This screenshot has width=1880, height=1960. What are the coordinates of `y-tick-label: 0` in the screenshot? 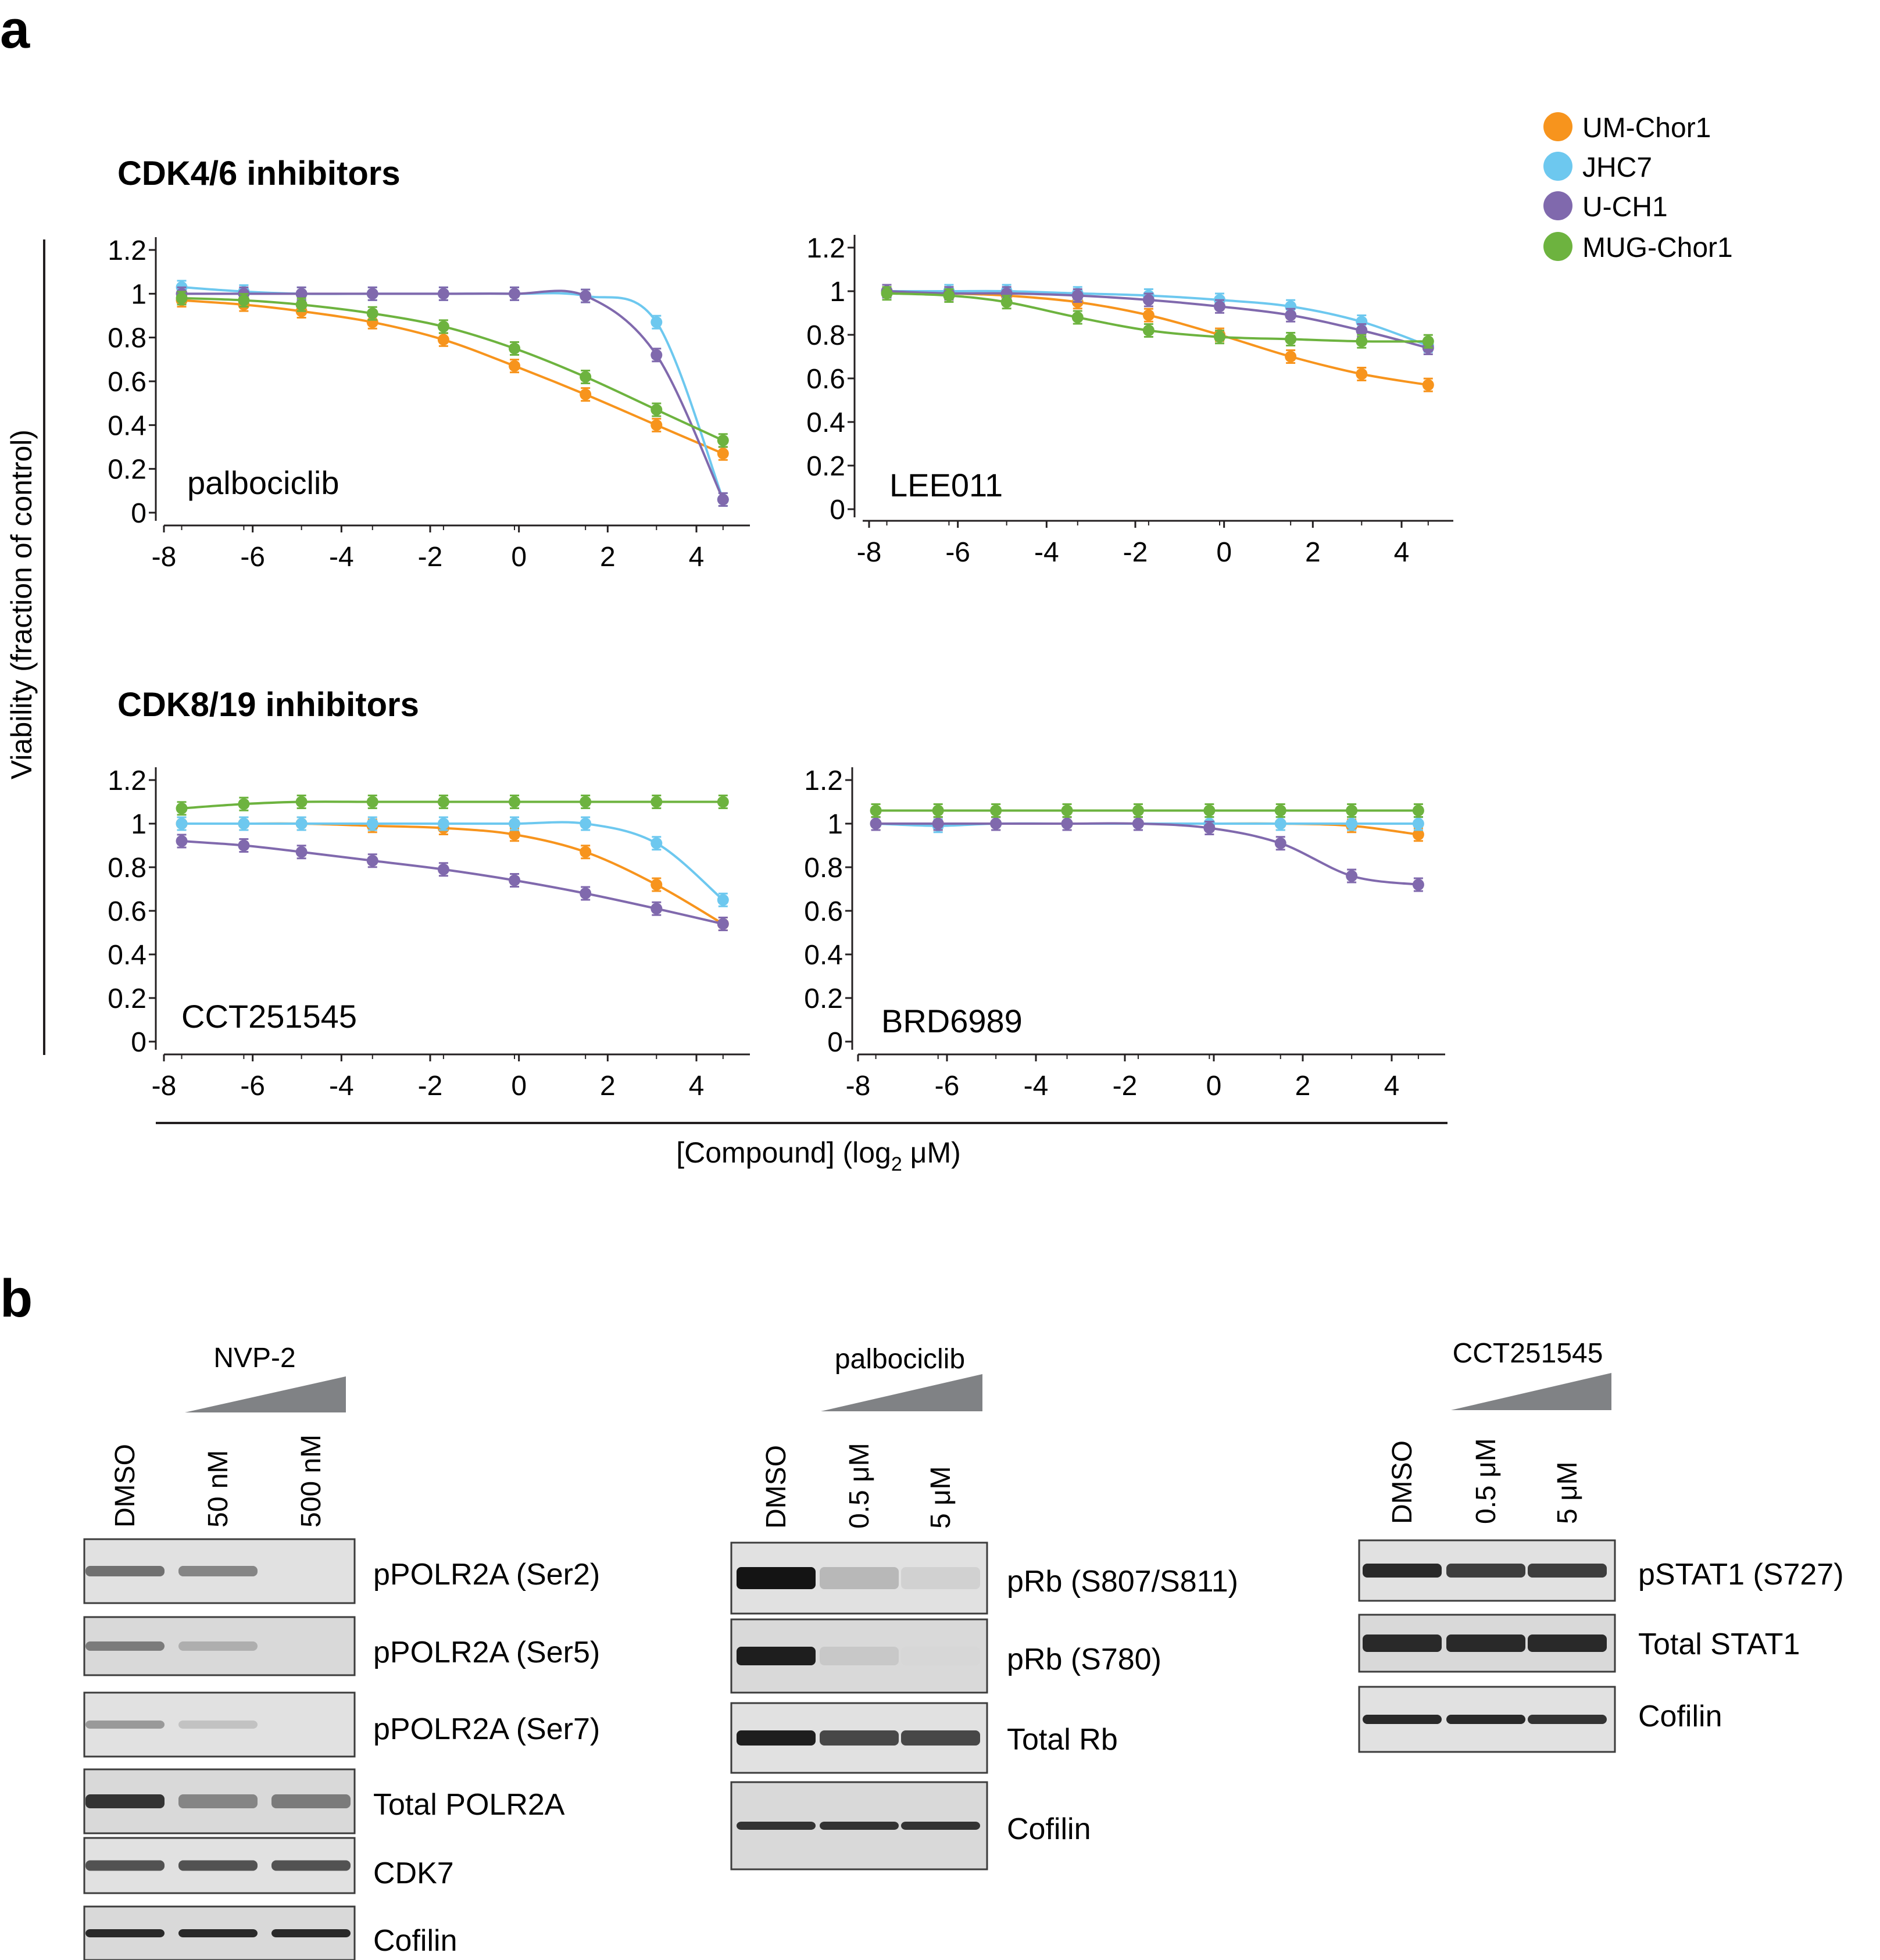 It's located at (139, 1042).